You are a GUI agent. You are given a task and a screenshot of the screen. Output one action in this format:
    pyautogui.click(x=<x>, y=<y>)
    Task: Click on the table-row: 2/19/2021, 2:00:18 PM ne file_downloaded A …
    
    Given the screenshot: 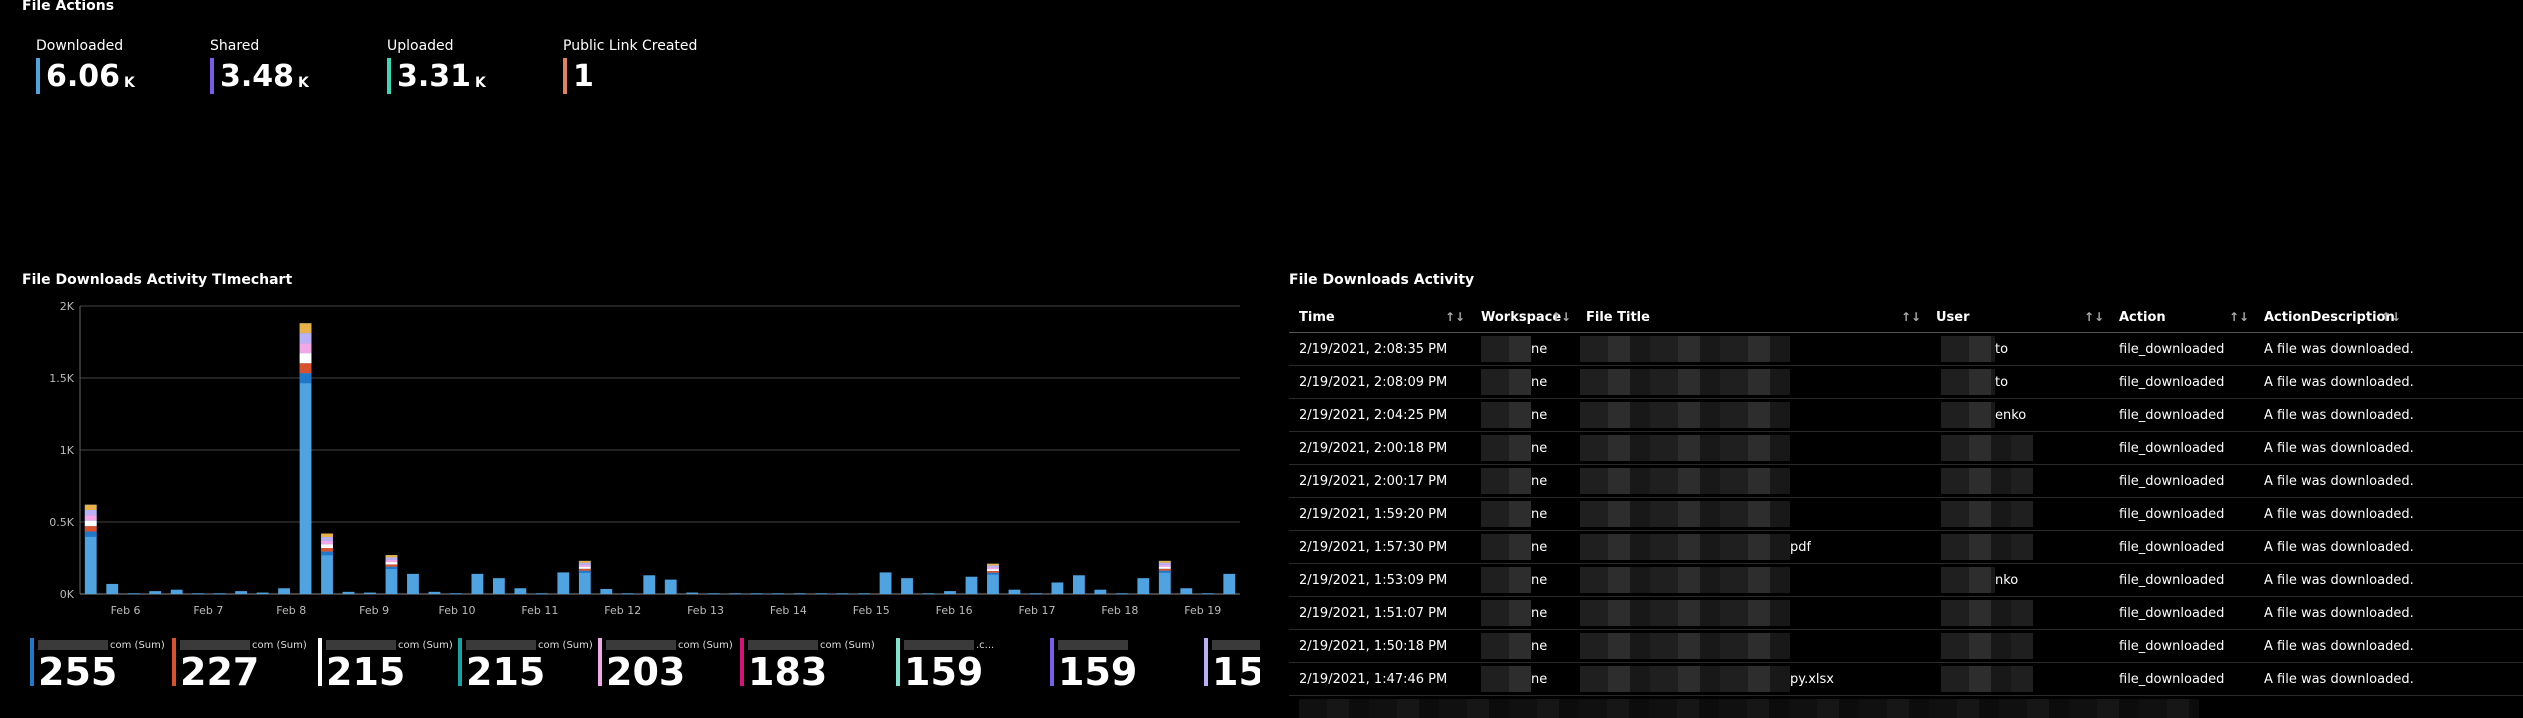 What is the action you would take?
    pyautogui.click(x=1906, y=448)
    